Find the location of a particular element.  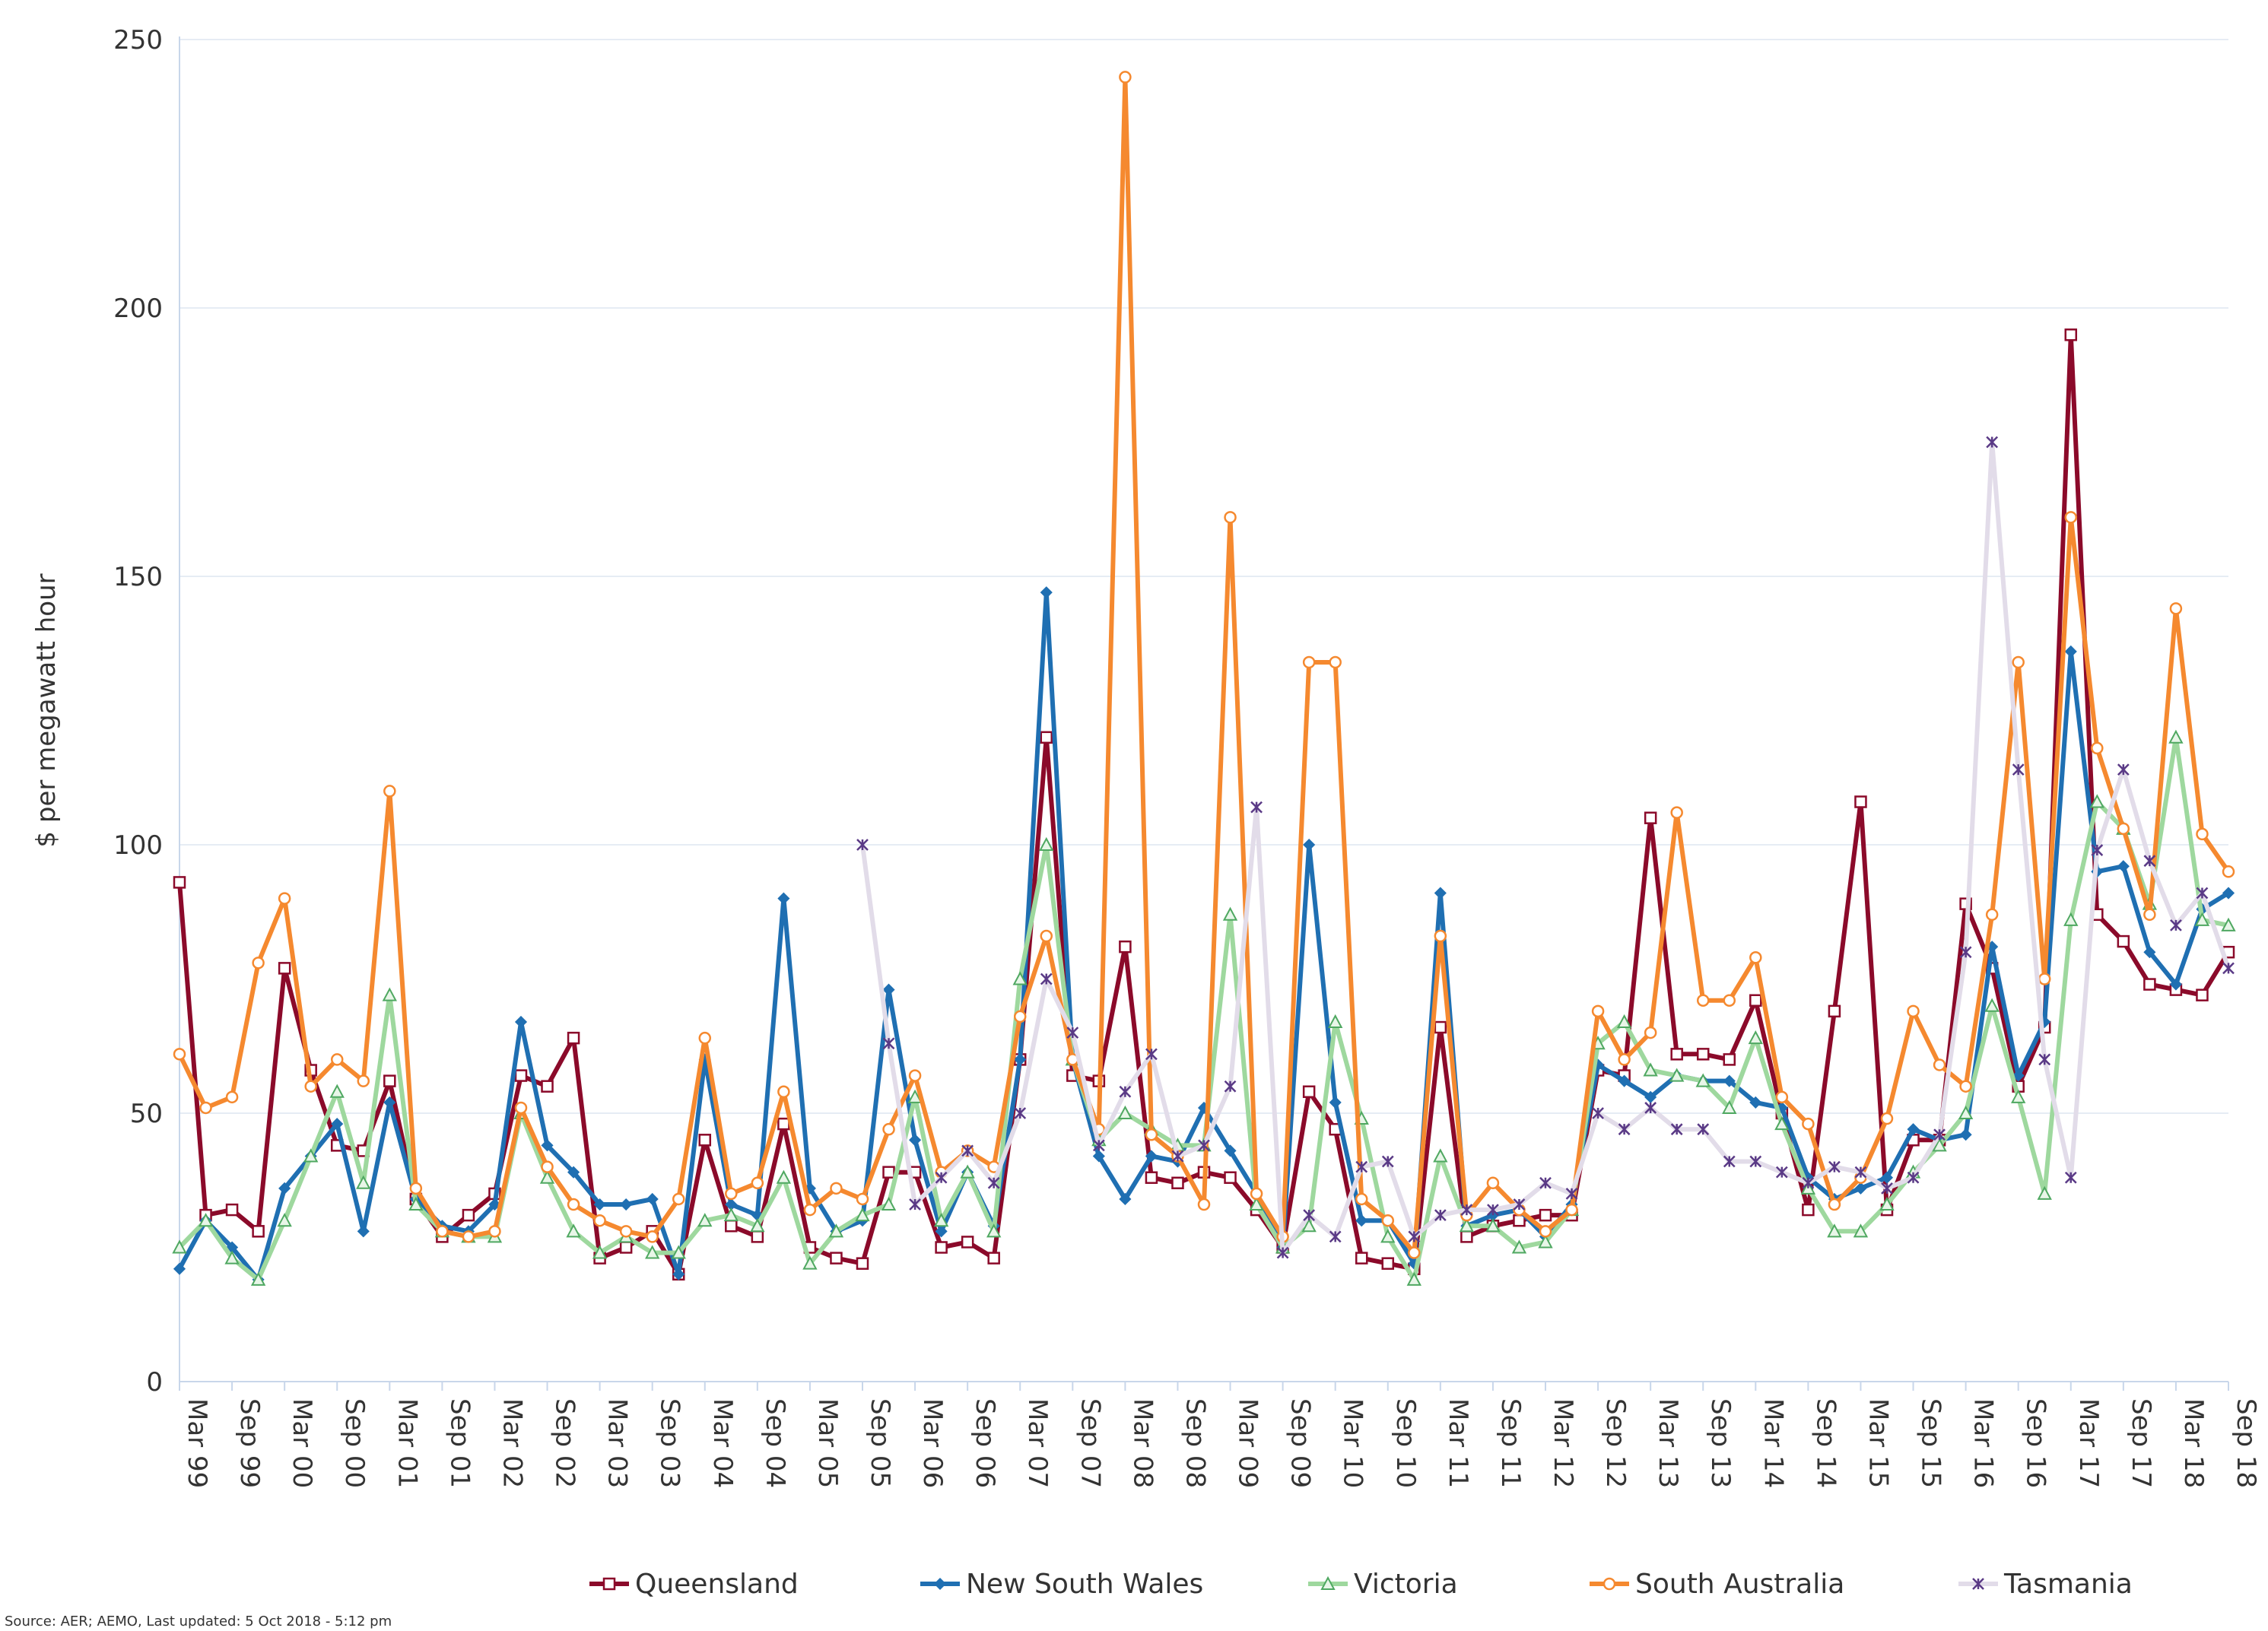

x-tick-label: Sep 17 is located at coordinates (2141, 1443).